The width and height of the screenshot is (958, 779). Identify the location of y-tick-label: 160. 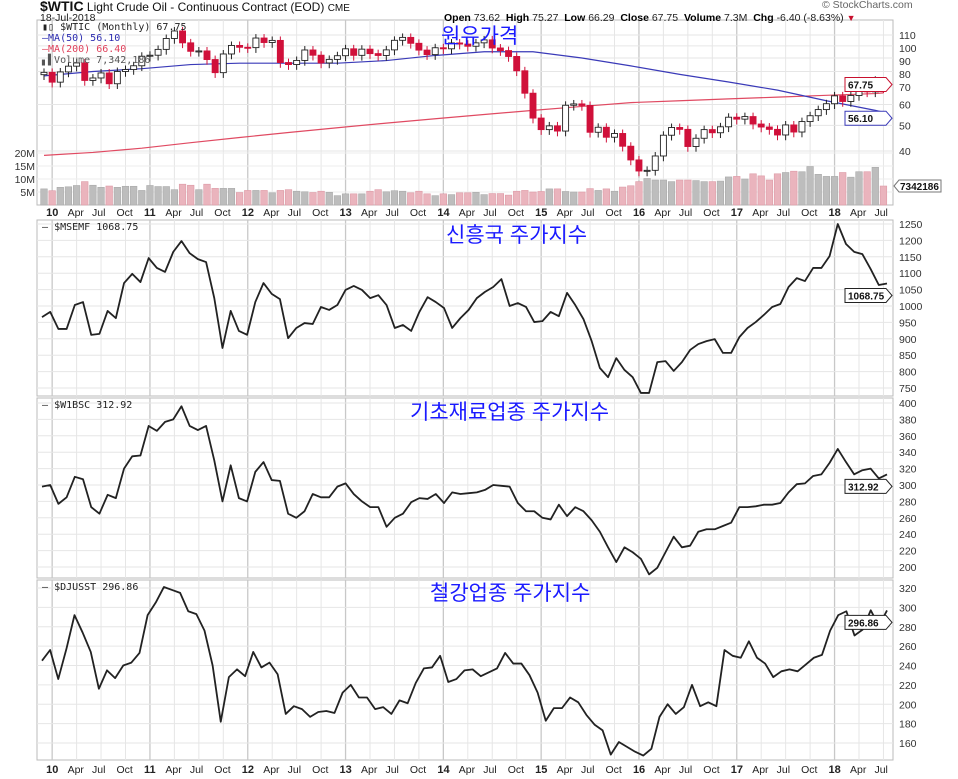
(908, 744).